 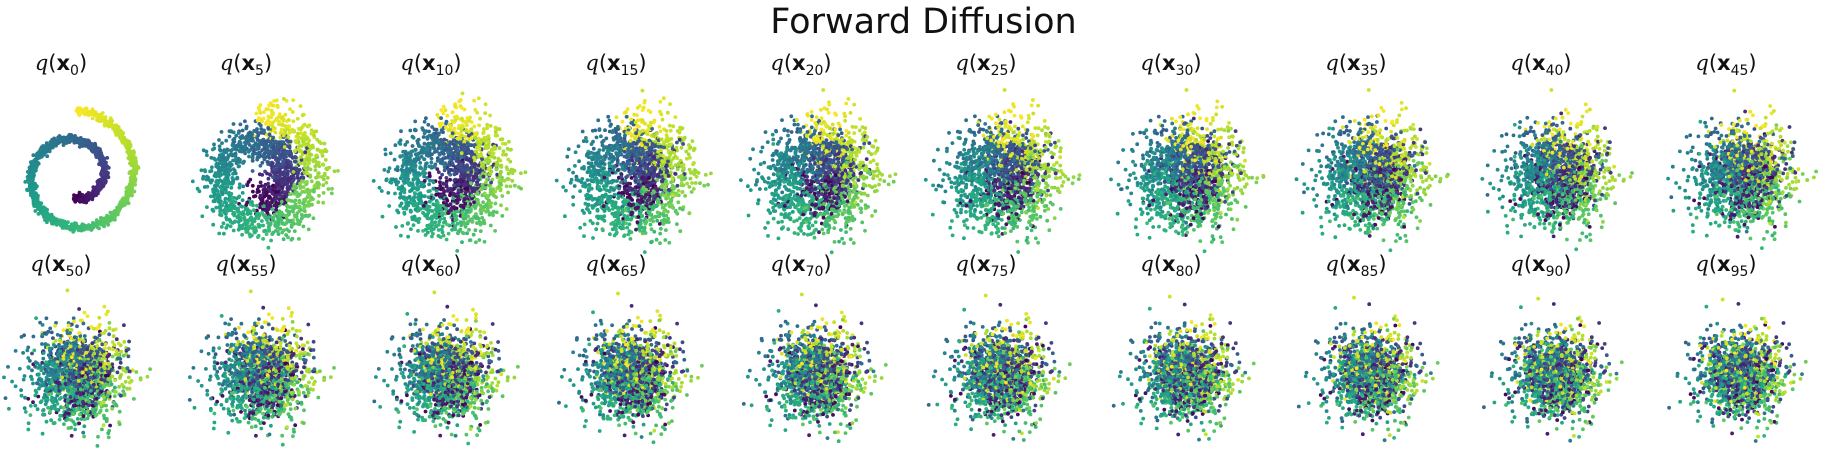 I want to click on panel-85: q(x85), so click(x=1368, y=347).